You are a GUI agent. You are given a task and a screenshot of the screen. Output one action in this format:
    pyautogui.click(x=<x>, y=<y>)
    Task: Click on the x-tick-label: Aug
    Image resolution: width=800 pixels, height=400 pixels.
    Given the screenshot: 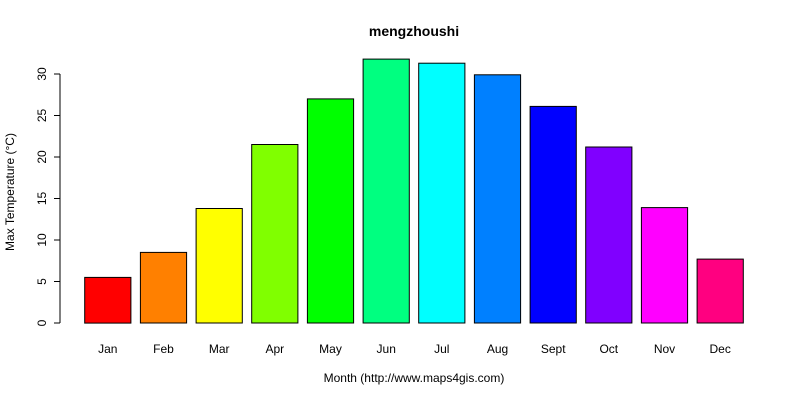 What is the action you would take?
    pyautogui.click(x=497, y=349)
    